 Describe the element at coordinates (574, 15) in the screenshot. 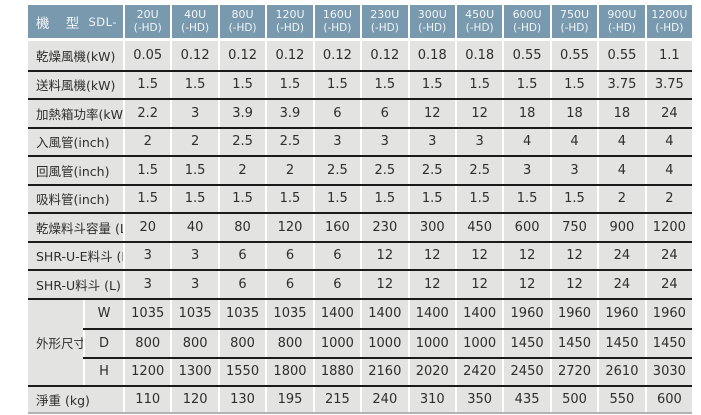

I see `column-model-label: 750U` at that location.